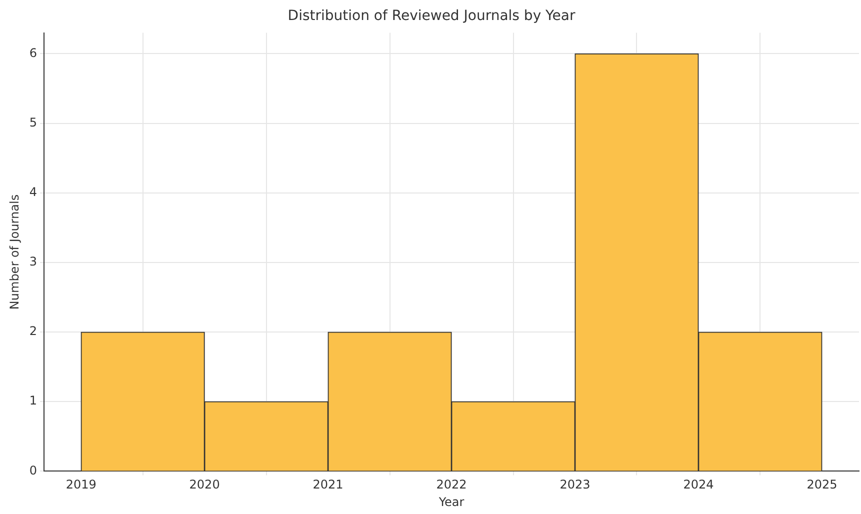 This screenshot has width=861, height=514. Describe the element at coordinates (33, 191) in the screenshot. I see `y-tick-label: 4` at that location.